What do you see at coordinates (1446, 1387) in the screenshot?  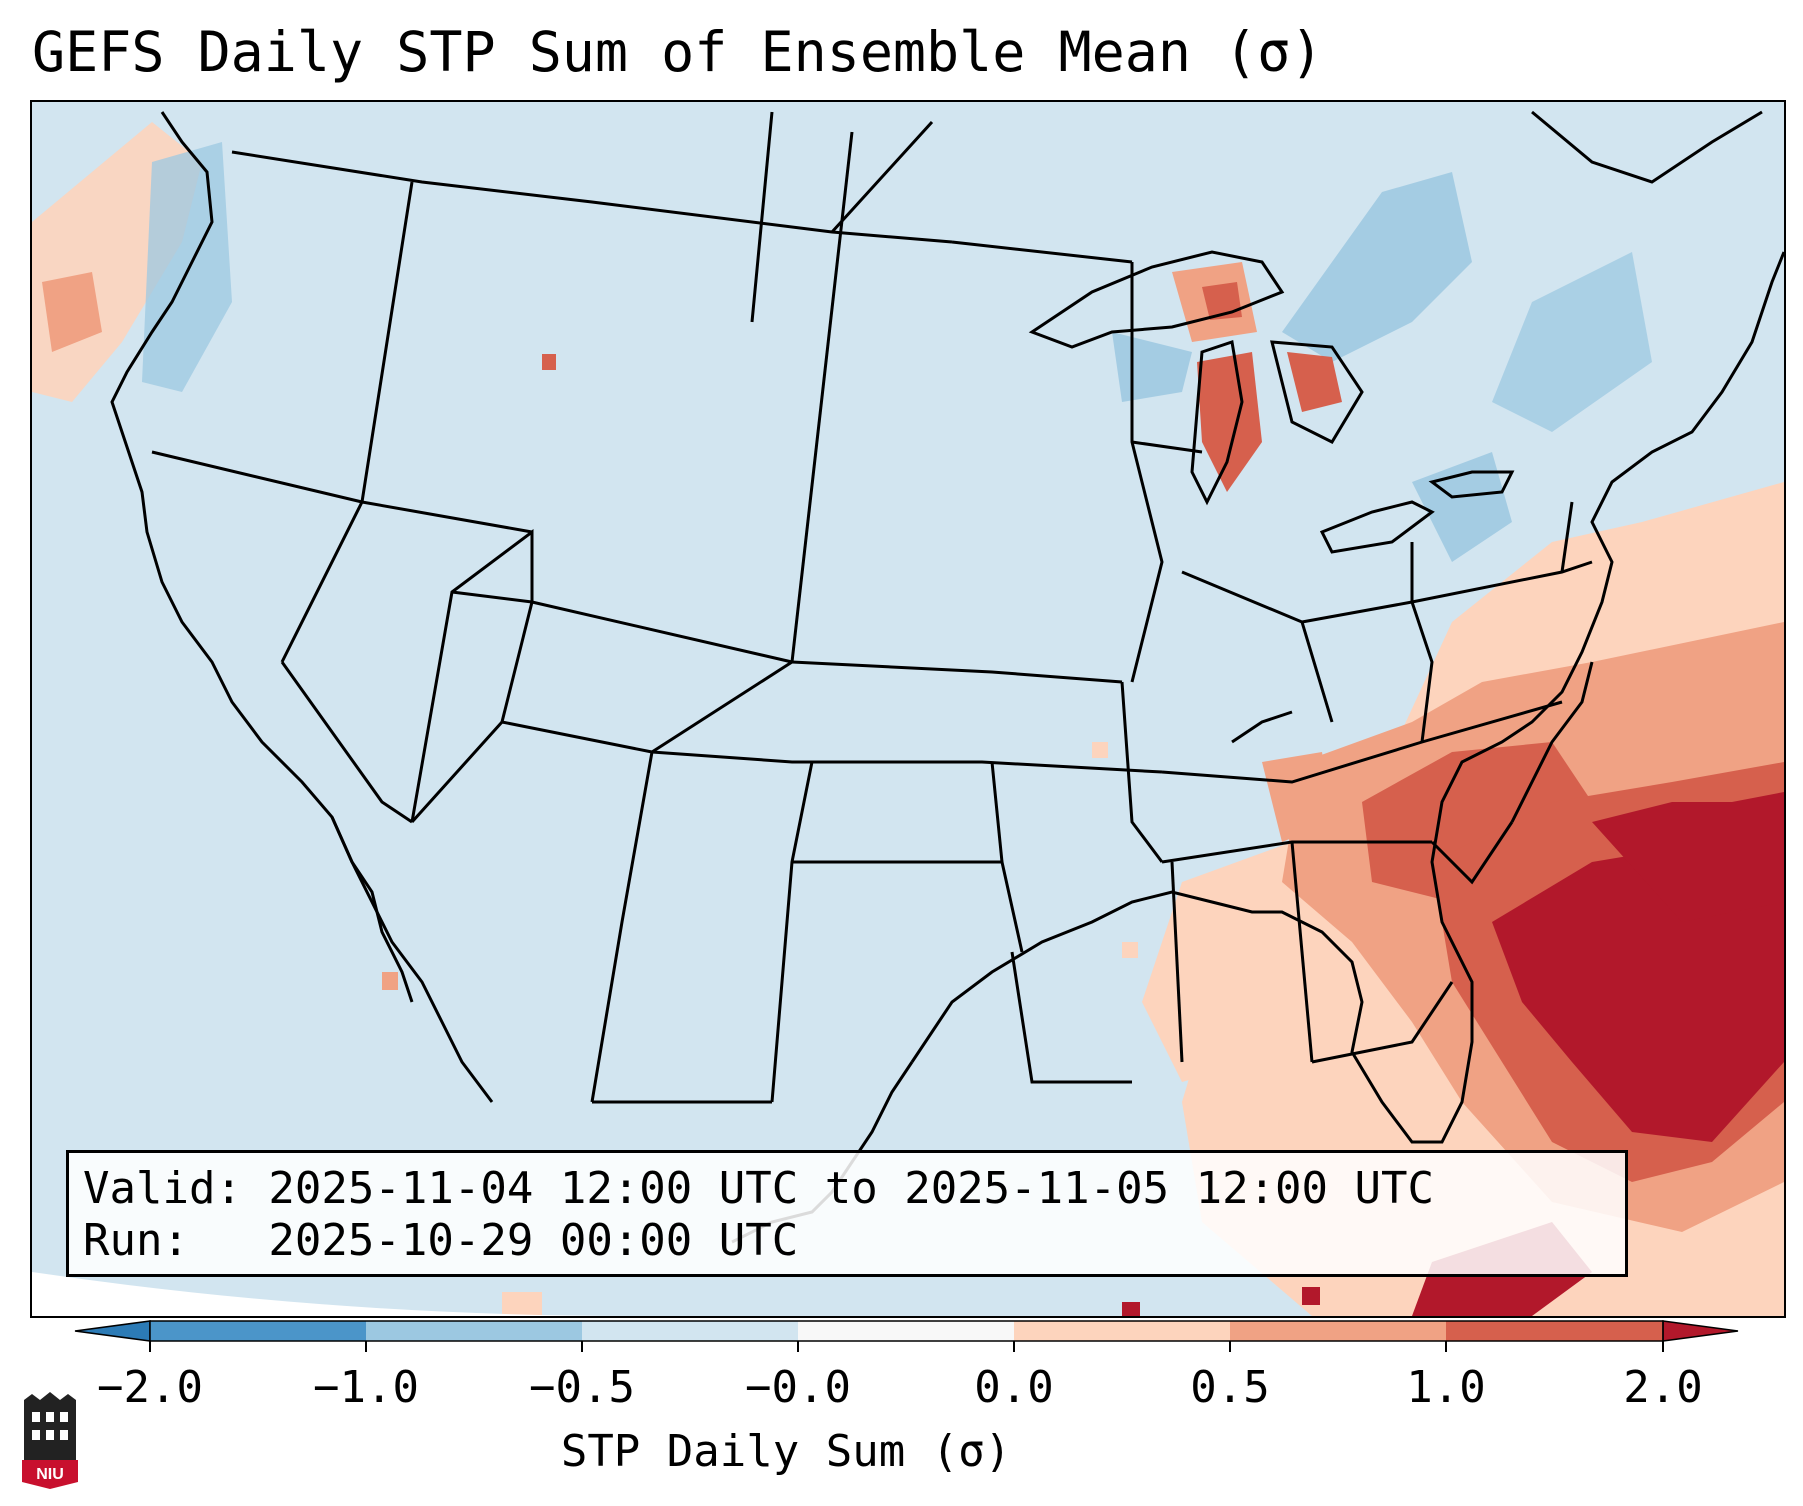 I see `colorbar-tick: 1.0` at bounding box center [1446, 1387].